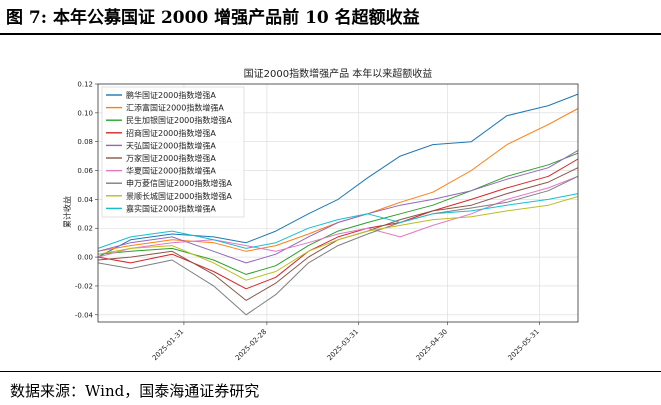  I want to click on y-tick-label: 0.10, so click(85, 113).